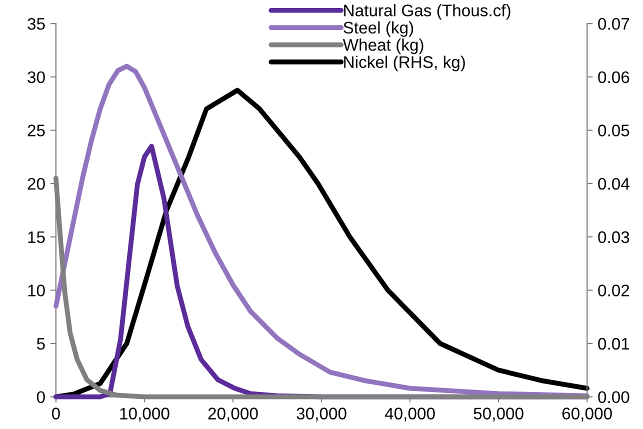 Image resolution: width=643 pixels, height=429 pixels. Describe the element at coordinates (404, 64) in the screenshot. I see `legend-label: Nickel (RHS, kg)` at that location.